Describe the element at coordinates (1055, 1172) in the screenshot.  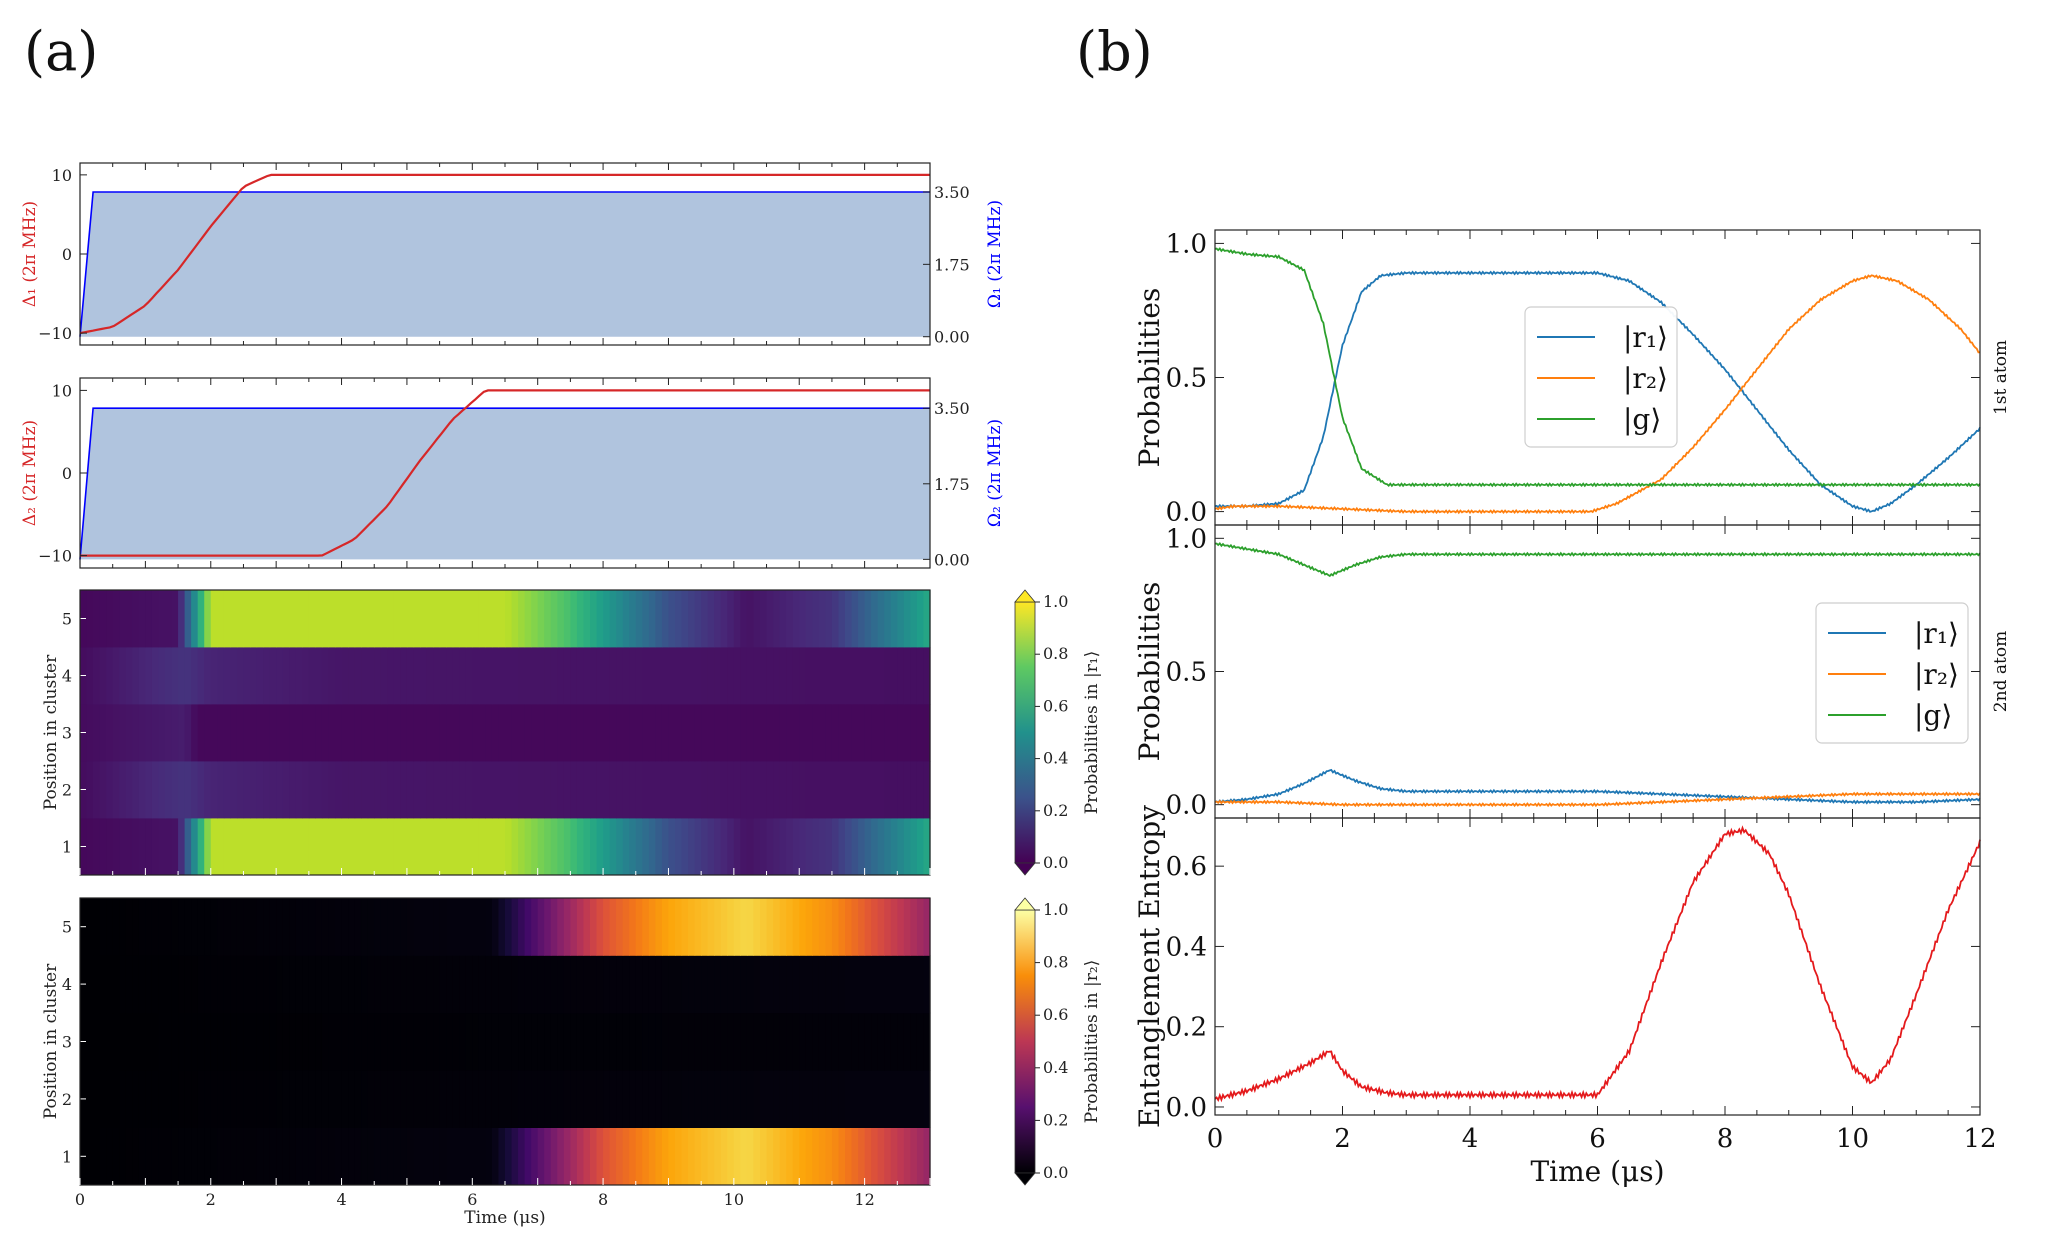
I see `colorbar-tick-label: 0.0` at that location.